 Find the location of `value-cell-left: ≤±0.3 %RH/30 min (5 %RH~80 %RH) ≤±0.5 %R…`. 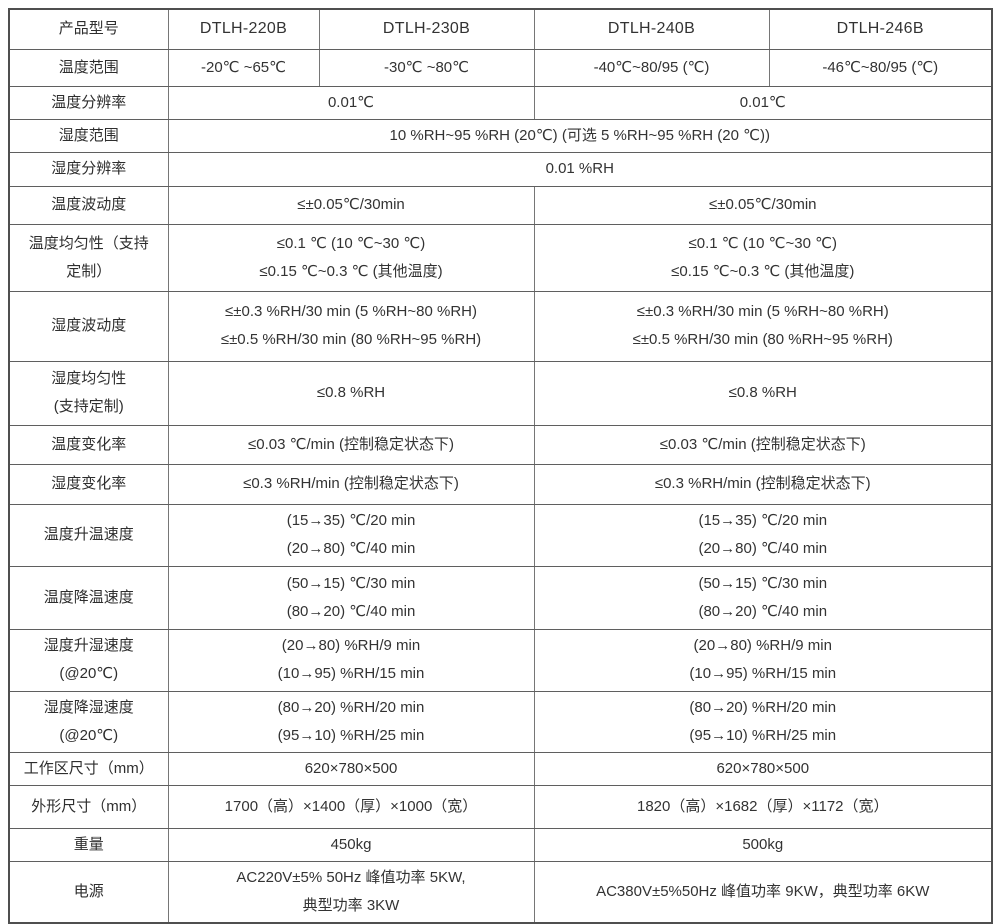

value-cell-left: ≤±0.3 %RH/30 min (5 %RH~80 %RH) ≤±0.5 %R… is located at coordinates (351, 326).